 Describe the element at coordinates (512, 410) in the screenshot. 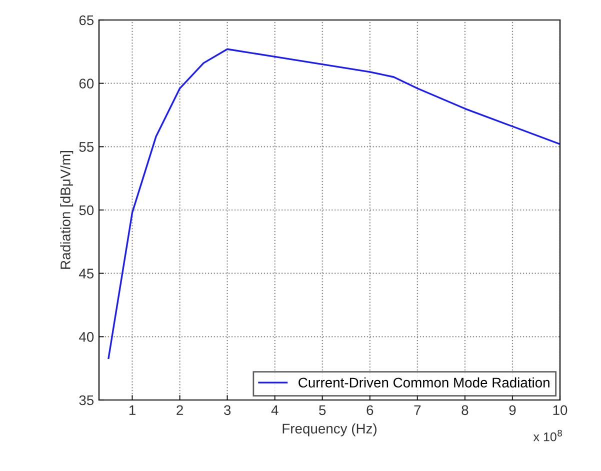

I see `x-tick-label: 9` at that location.